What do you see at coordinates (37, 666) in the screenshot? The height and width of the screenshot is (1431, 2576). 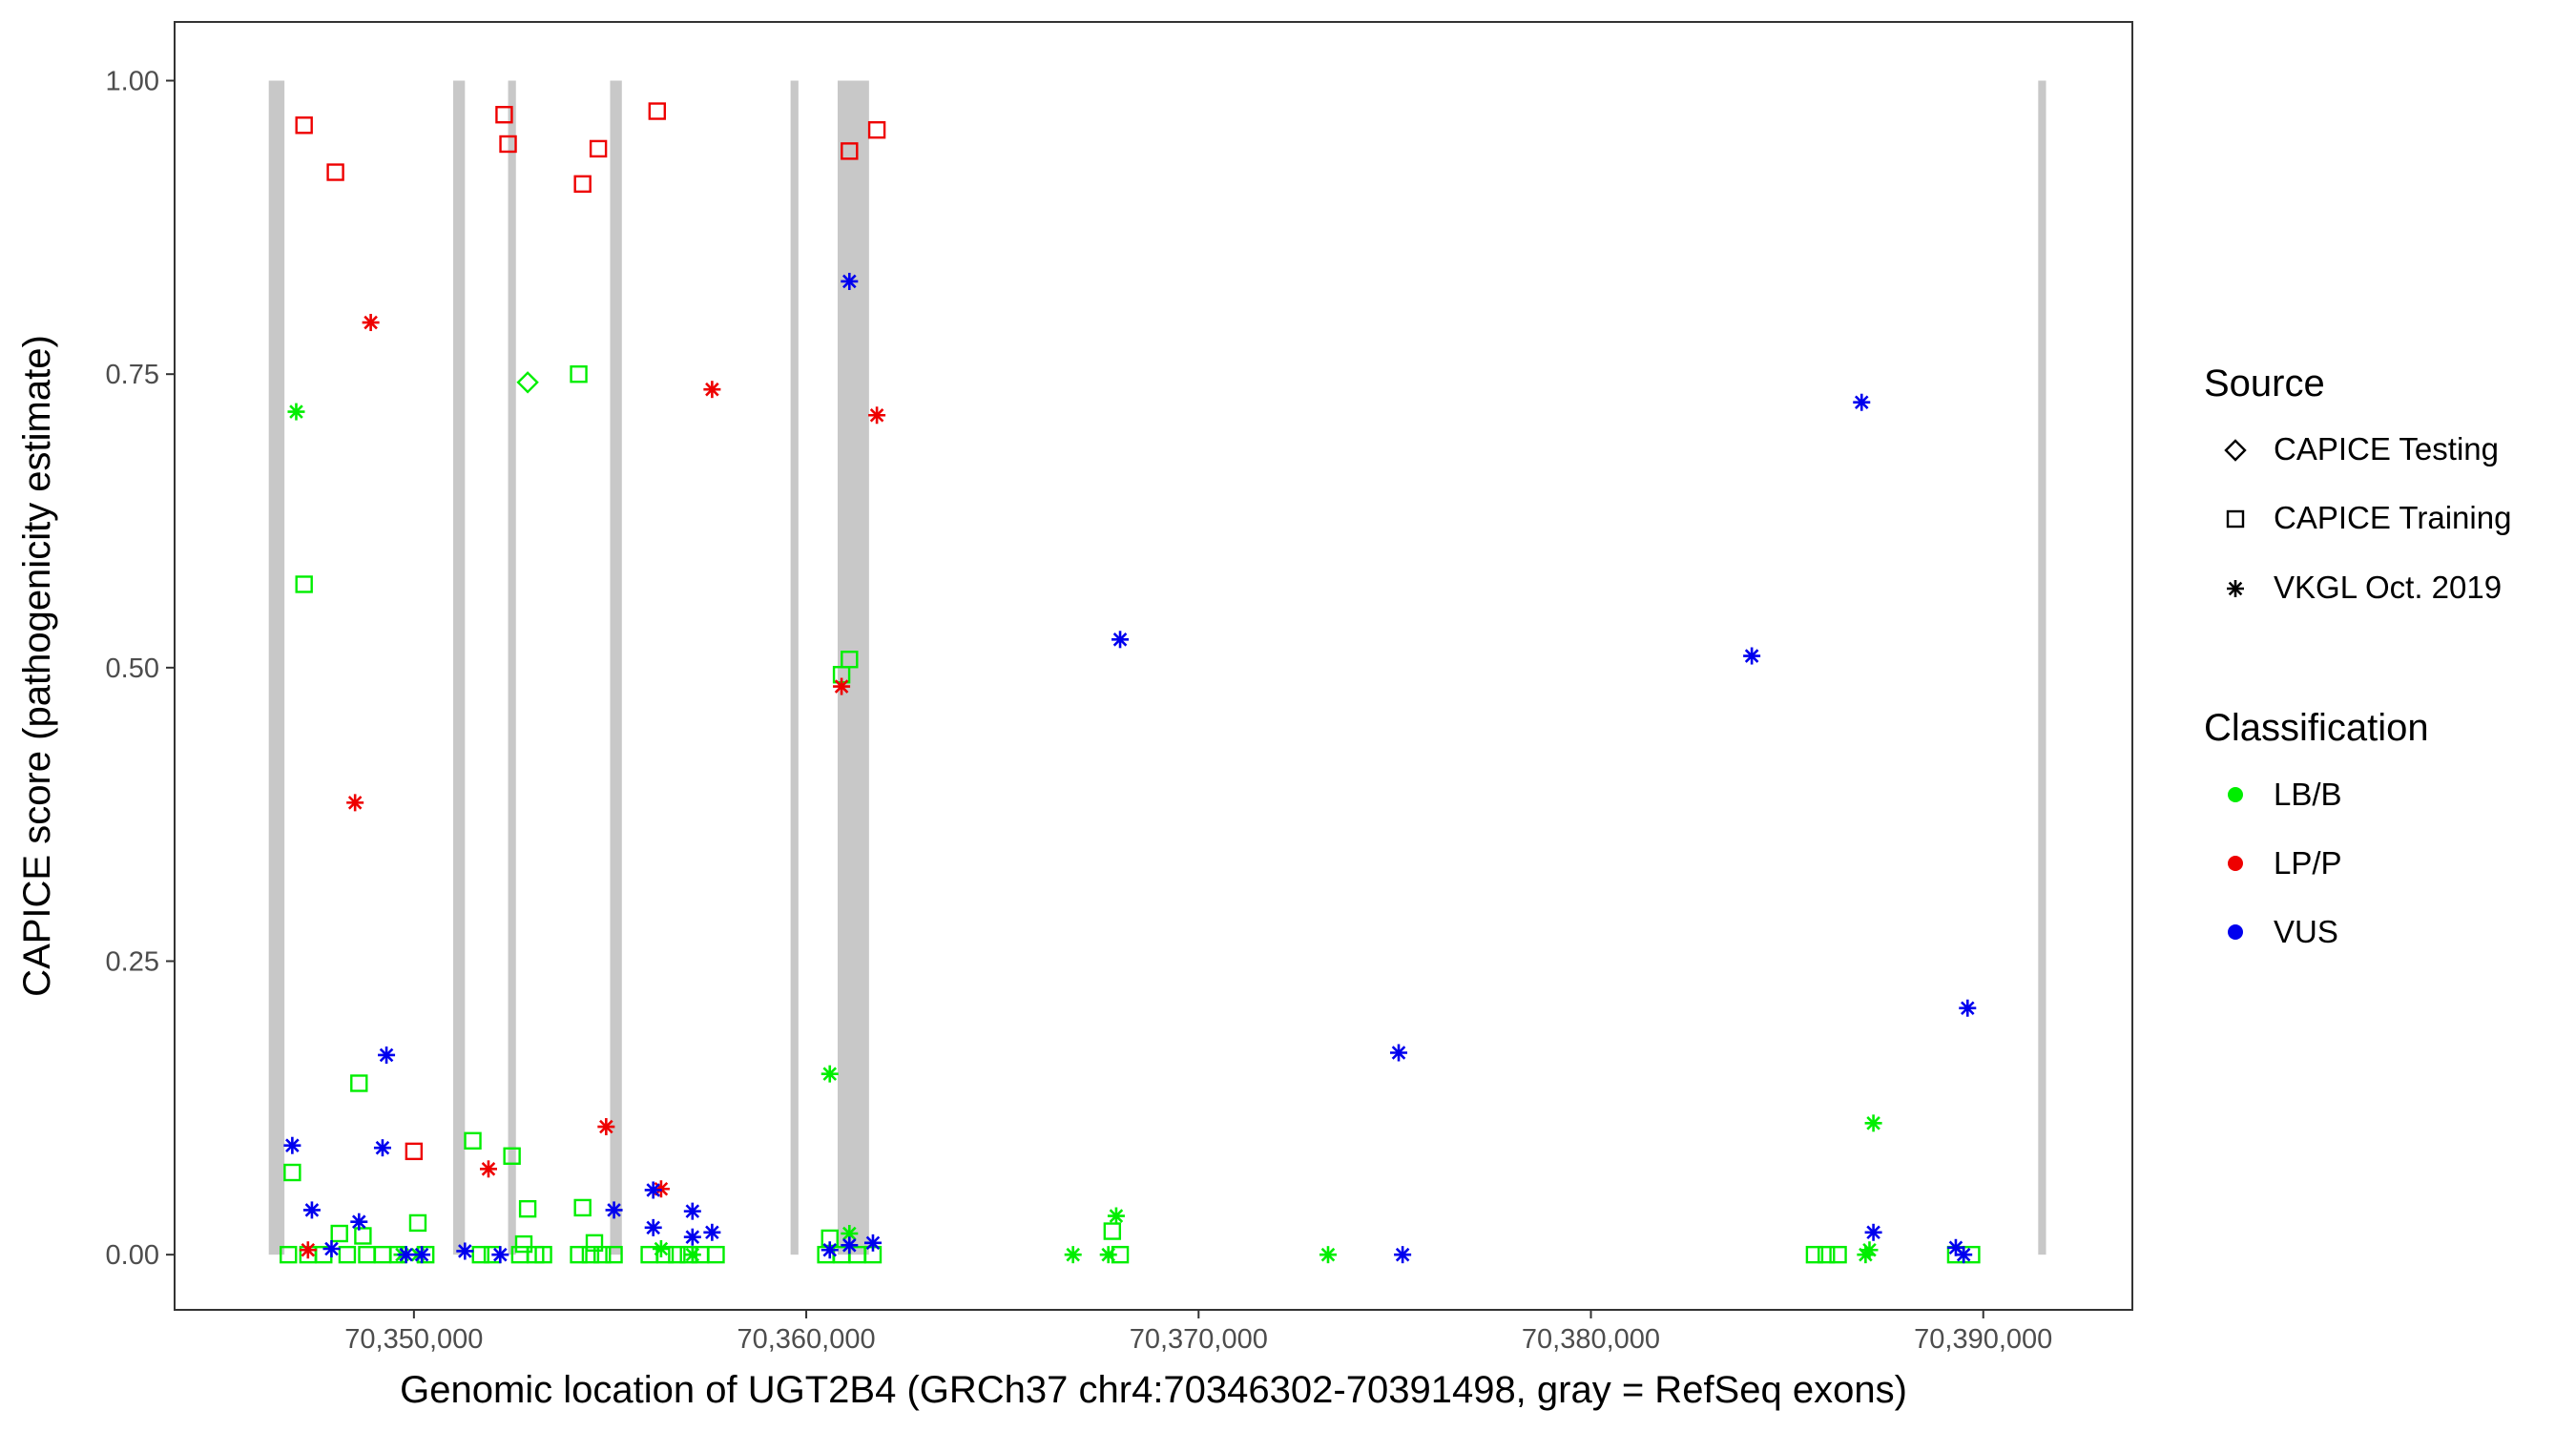 I see `y-axis-title: CAPICE score (pathogenicity estimate)` at bounding box center [37, 666].